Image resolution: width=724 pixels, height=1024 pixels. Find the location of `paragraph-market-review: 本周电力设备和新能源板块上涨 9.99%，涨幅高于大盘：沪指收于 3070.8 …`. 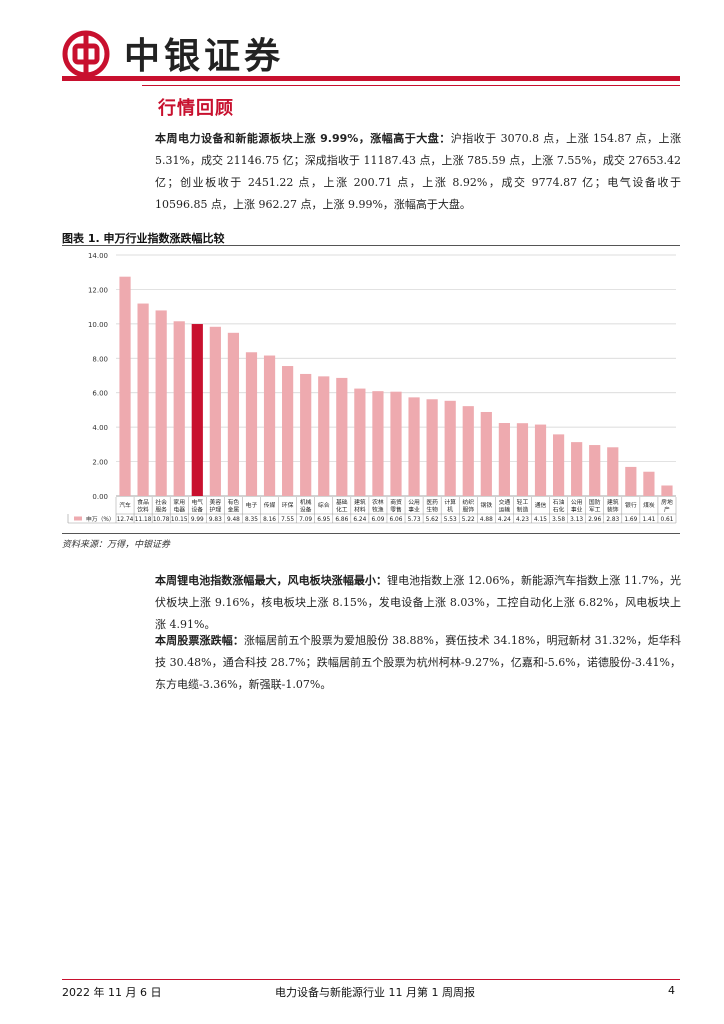

paragraph-market-review: 本周电力设备和新能源板块上涨 9.99%，涨幅高于大盘：沪指收于 3070.8 … is located at coordinates (418, 172).